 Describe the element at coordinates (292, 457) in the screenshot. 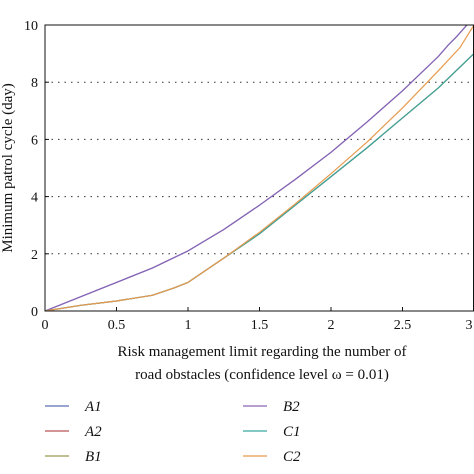

I see `legend-label-c2: C2` at that location.